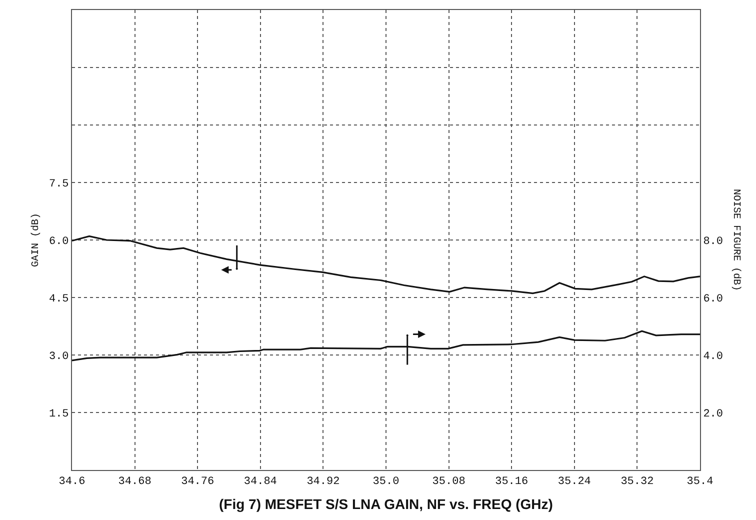 The image size is (756, 520). What do you see at coordinates (449, 482) in the screenshot?
I see `x-tick-label: 35.08` at bounding box center [449, 482].